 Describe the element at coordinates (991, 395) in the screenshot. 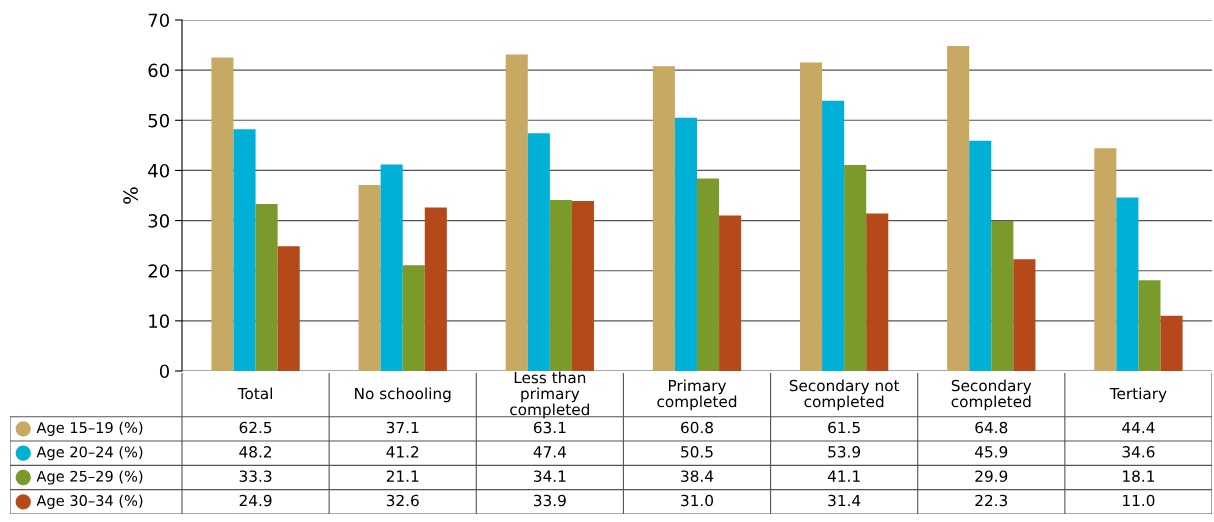

I see `x-tick-label: Secondary completed` at that location.